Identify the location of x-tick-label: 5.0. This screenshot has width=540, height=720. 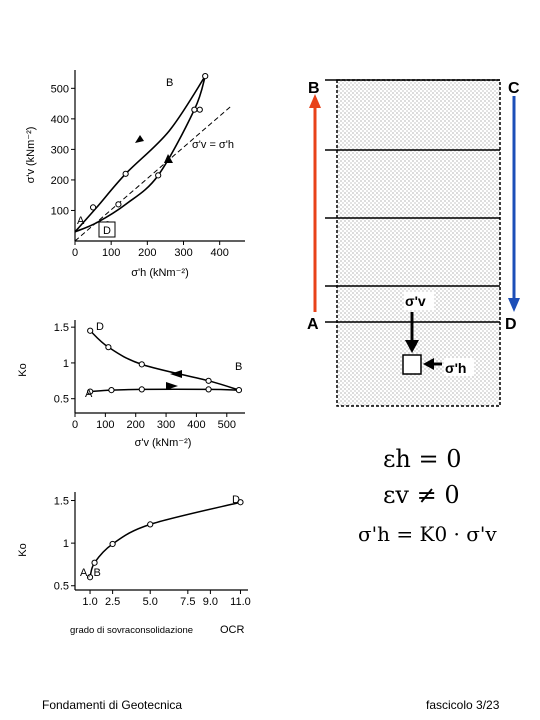
(150, 602).